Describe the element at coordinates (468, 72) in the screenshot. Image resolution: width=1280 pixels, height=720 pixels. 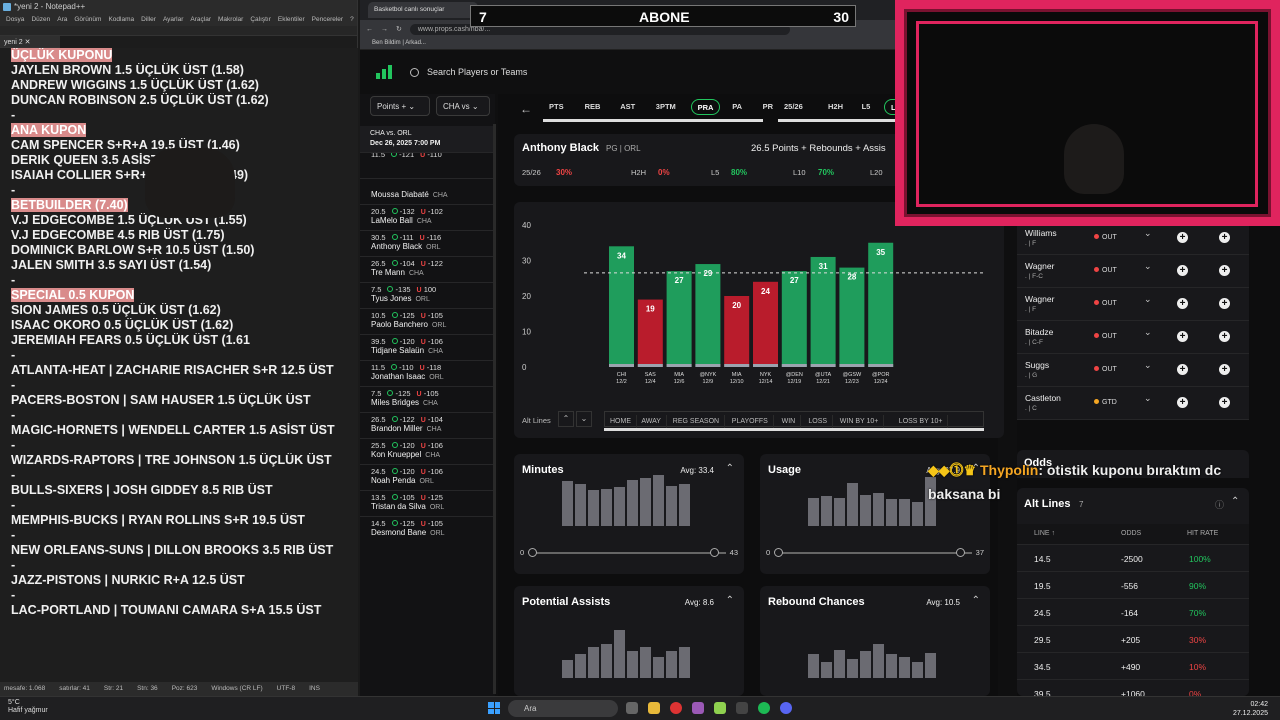
I see `player-search: Search Players or Teams` at that location.